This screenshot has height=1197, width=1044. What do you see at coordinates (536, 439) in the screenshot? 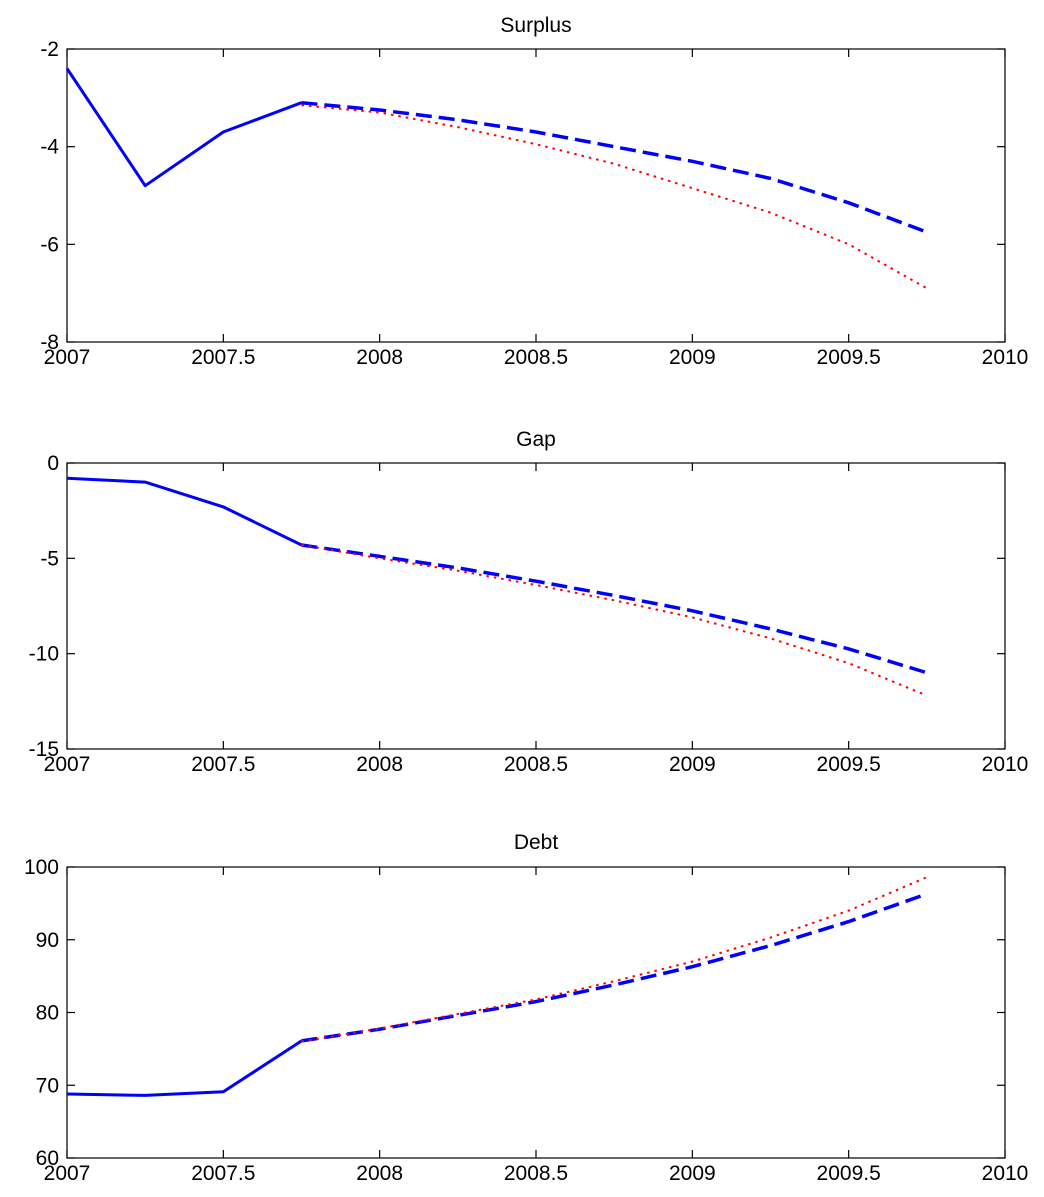
I see `chart-title: Gap` at bounding box center [536, 439].